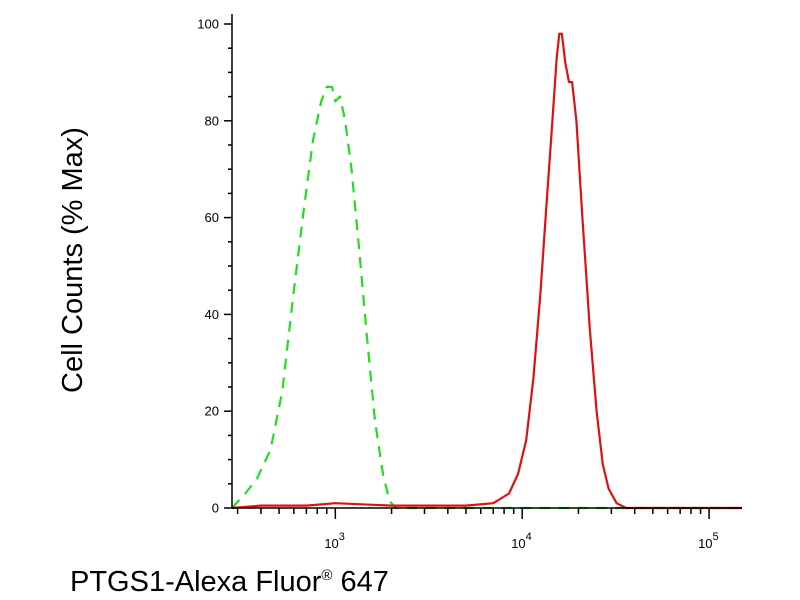 The width and height of the screenshot is (800, 600). What do you see at coordinates (326, 575) in the screenshot?
I see `x-axis-title-superscript: ®` at bounding box center [326, 575].